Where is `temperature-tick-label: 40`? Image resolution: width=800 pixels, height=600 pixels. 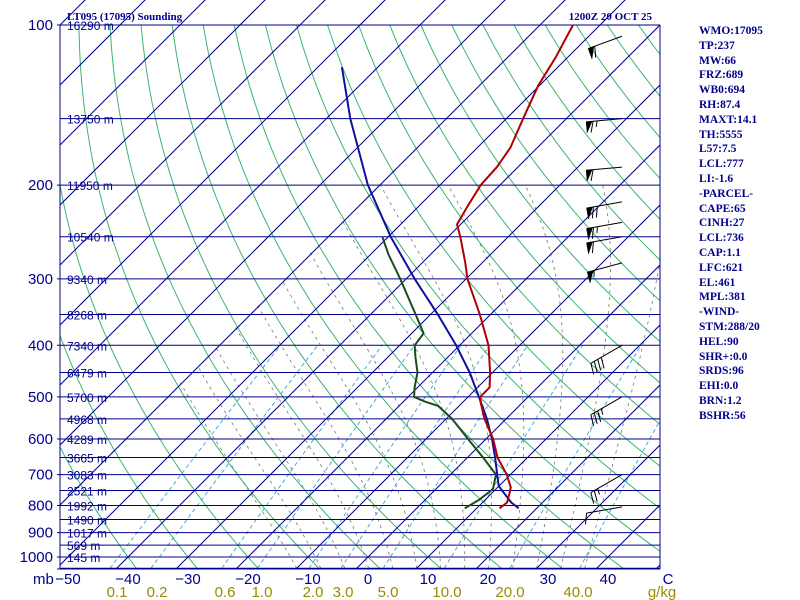 temperature-tick-label: 40 is located at coordinates (608, 579).